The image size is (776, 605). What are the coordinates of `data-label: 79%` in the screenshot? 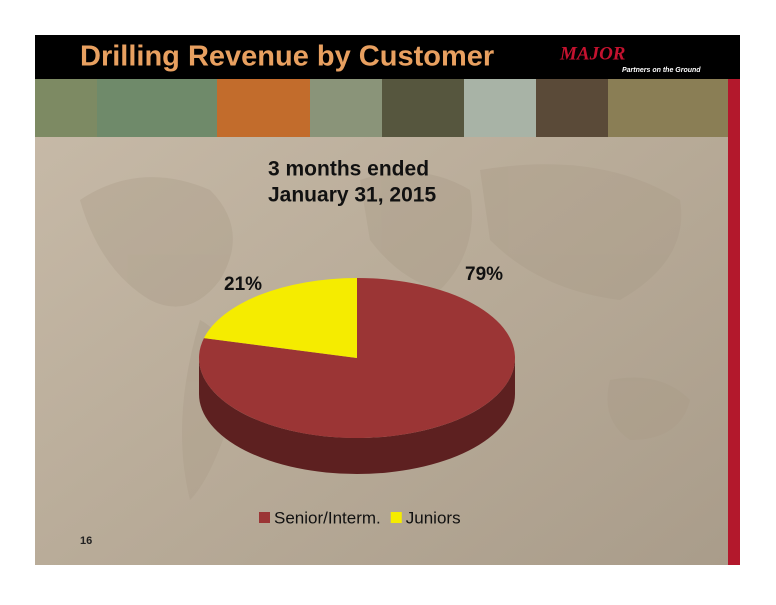 It's located at (484, 274).